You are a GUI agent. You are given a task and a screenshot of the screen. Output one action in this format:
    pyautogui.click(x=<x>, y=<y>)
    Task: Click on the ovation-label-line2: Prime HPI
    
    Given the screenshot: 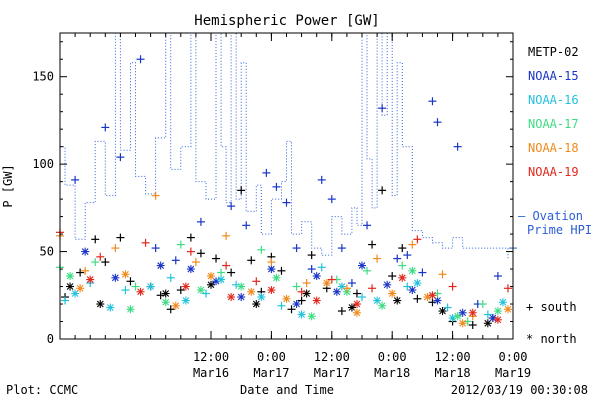 What is the action you would take?
    pyautogui.click(x=559, y=230)
    